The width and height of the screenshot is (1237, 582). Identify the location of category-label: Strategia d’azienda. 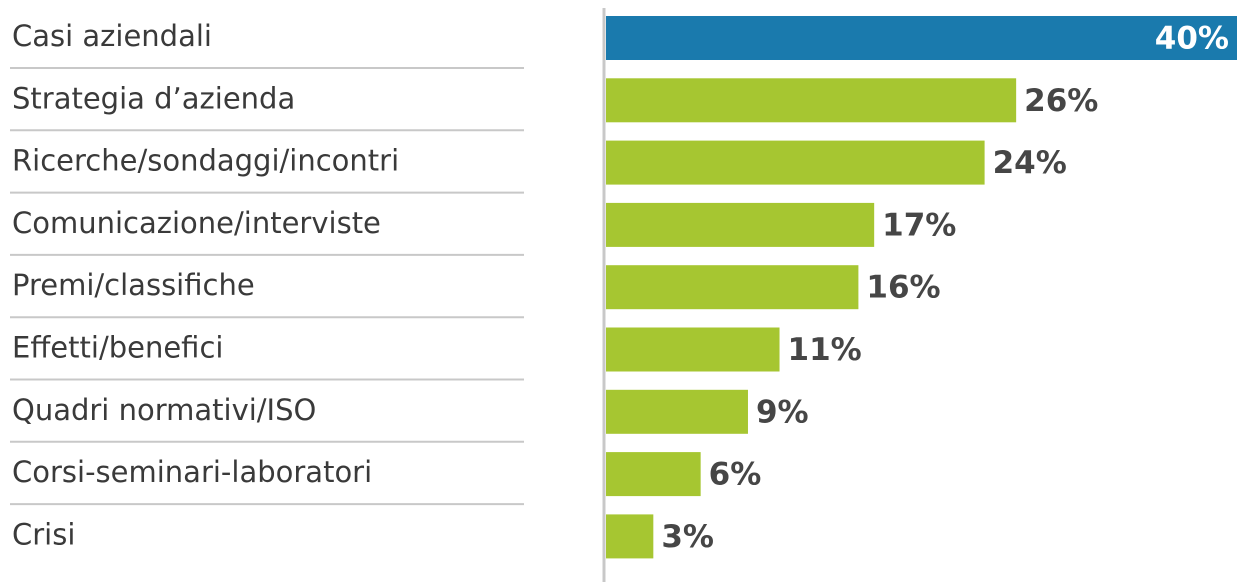
(153, 98).